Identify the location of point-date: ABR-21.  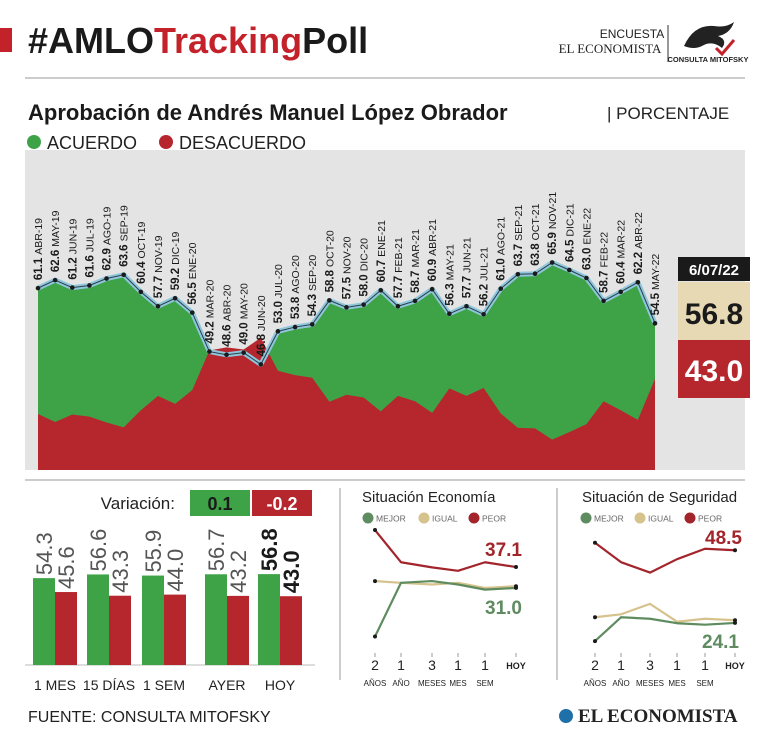
(433, 237).